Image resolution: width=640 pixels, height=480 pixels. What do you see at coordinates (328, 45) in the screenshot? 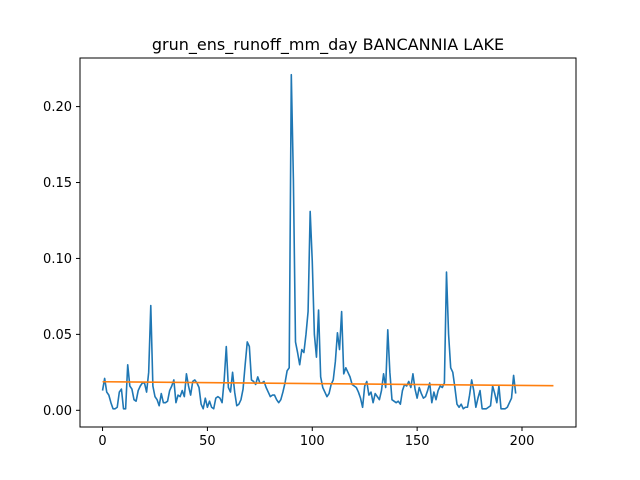
I see `chart-title: grun_ens_runoff_mm_day BANCANNIA LAKE` at bounding box center [328, 45].